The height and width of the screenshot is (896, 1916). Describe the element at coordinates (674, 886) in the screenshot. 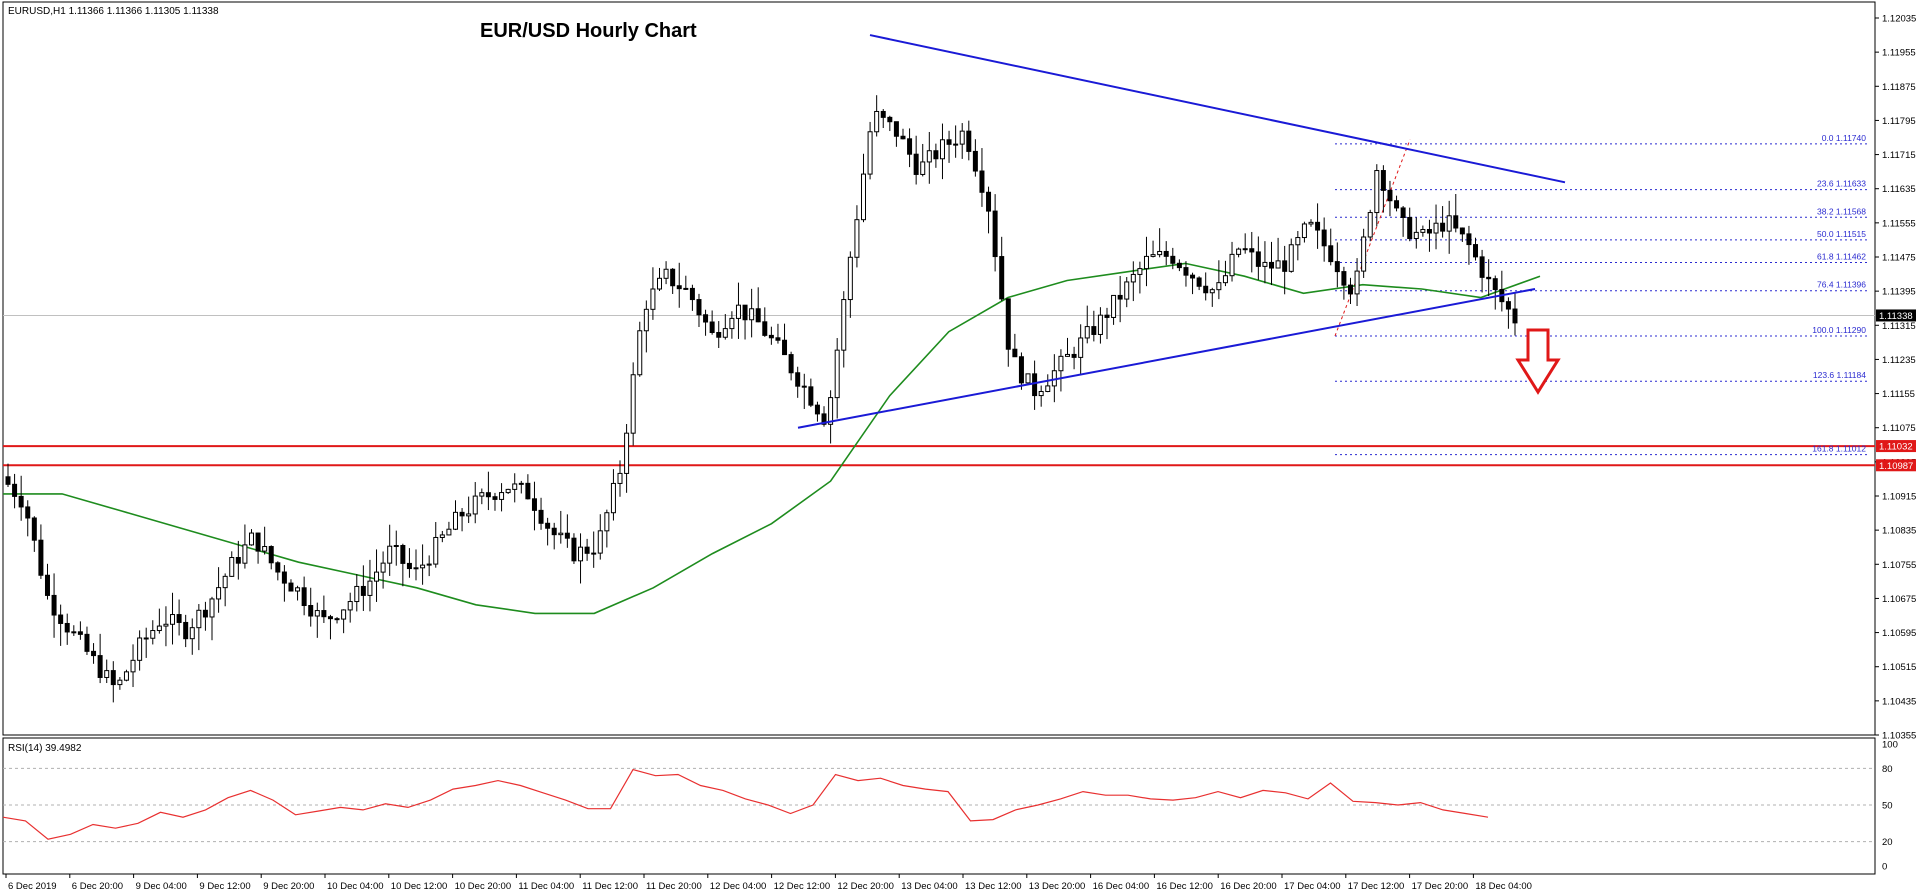

I see `x-tick-label: 11 Dec 20:00` at that location.